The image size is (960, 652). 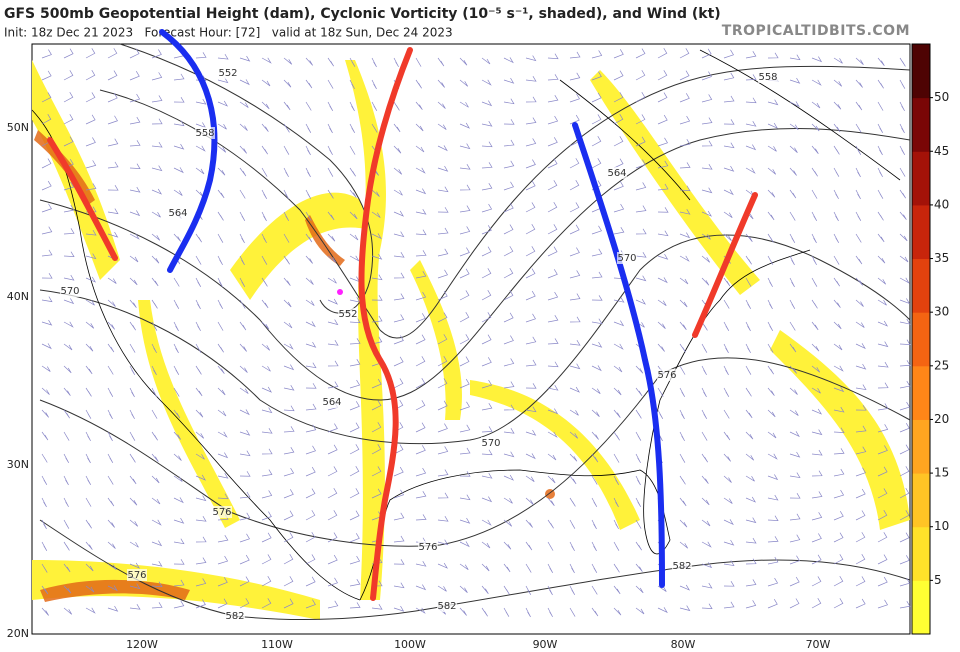 I want to click on colorbar-frame, so click(x=921, y=339).